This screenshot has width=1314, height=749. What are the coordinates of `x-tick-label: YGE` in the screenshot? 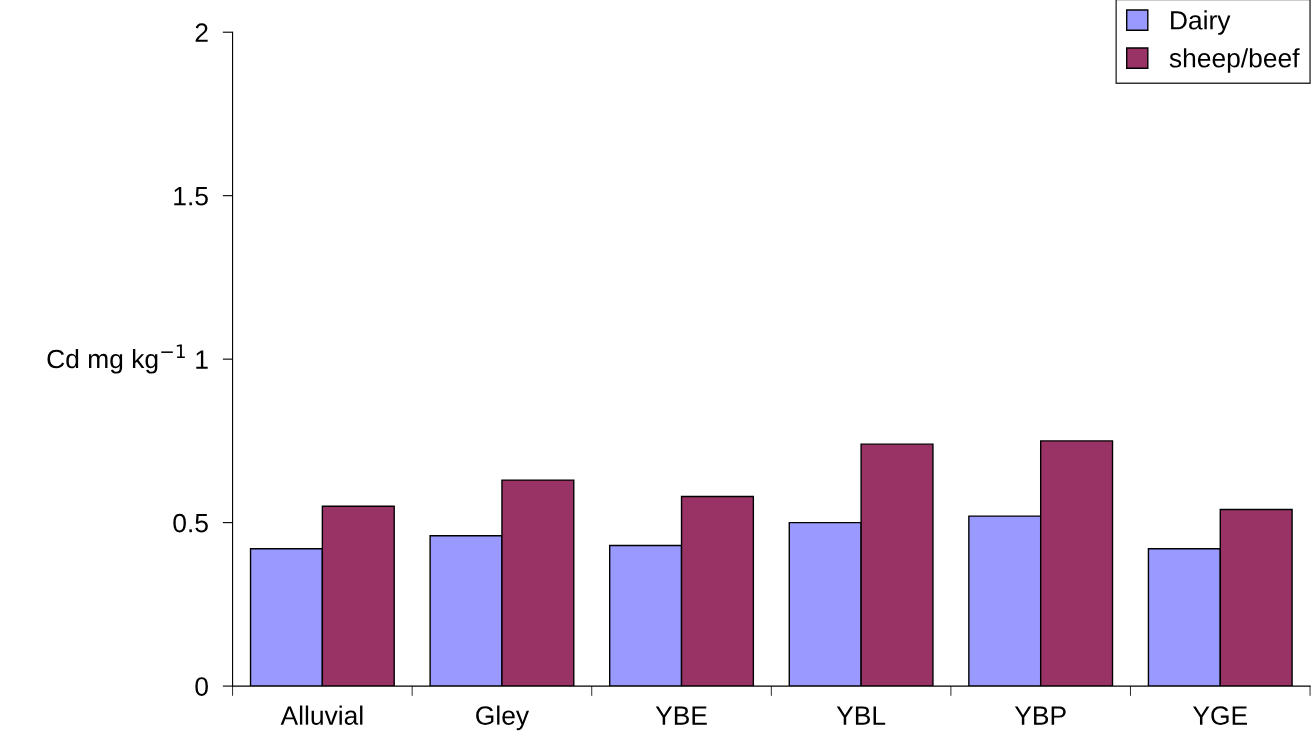 It's located at (1219, 715).